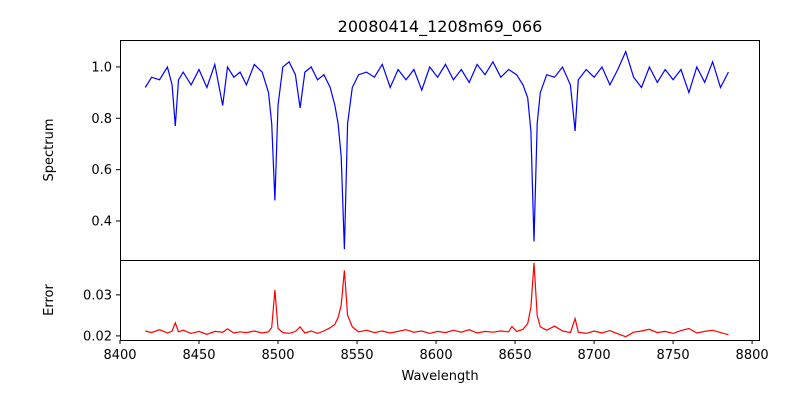 This screenshot has width=800, height=405. What do you see at coordinates (439, 376) in the screenshot?
I see `x-axis-label: Wavelength` at bounding box center [439, 376].